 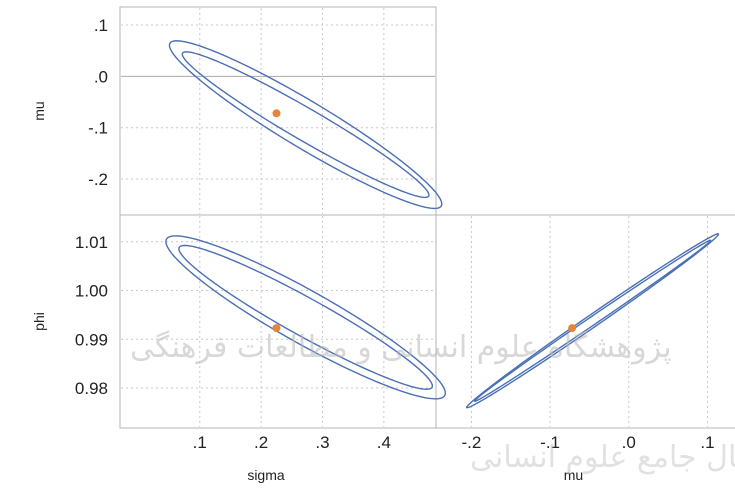 I want to click on sigma-phi-xlabel: sigma, so click(x=266, y=475).